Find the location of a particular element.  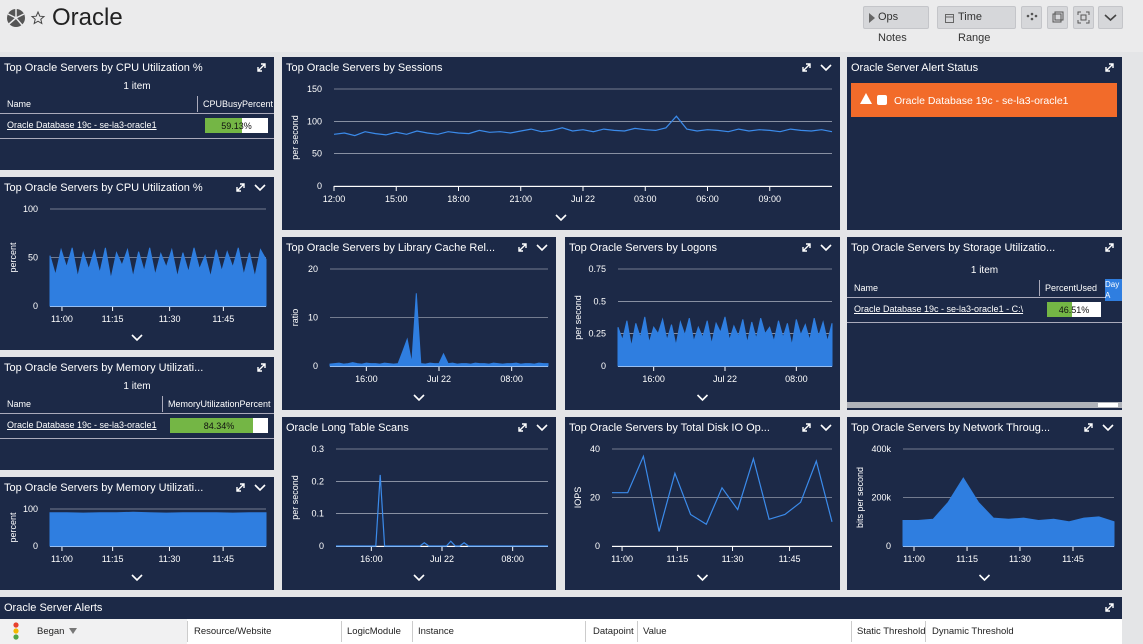

y-tick-label: 50 is located at coordinates (33, 258).